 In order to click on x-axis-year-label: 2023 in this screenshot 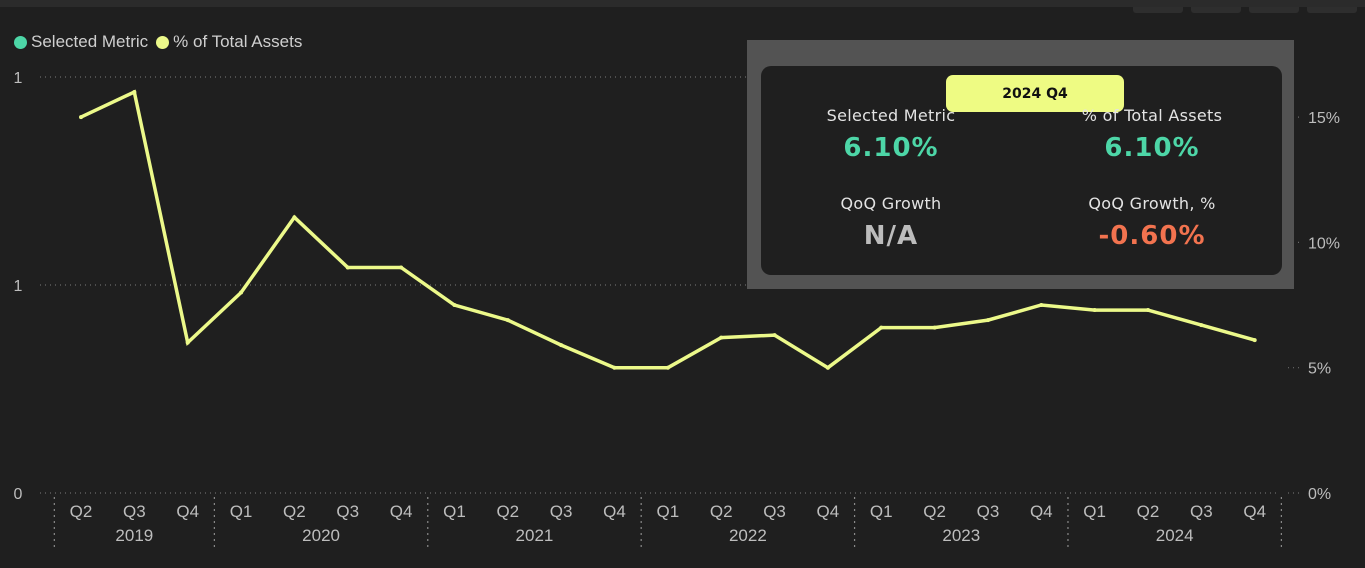, I will do `click(961, 535)`.